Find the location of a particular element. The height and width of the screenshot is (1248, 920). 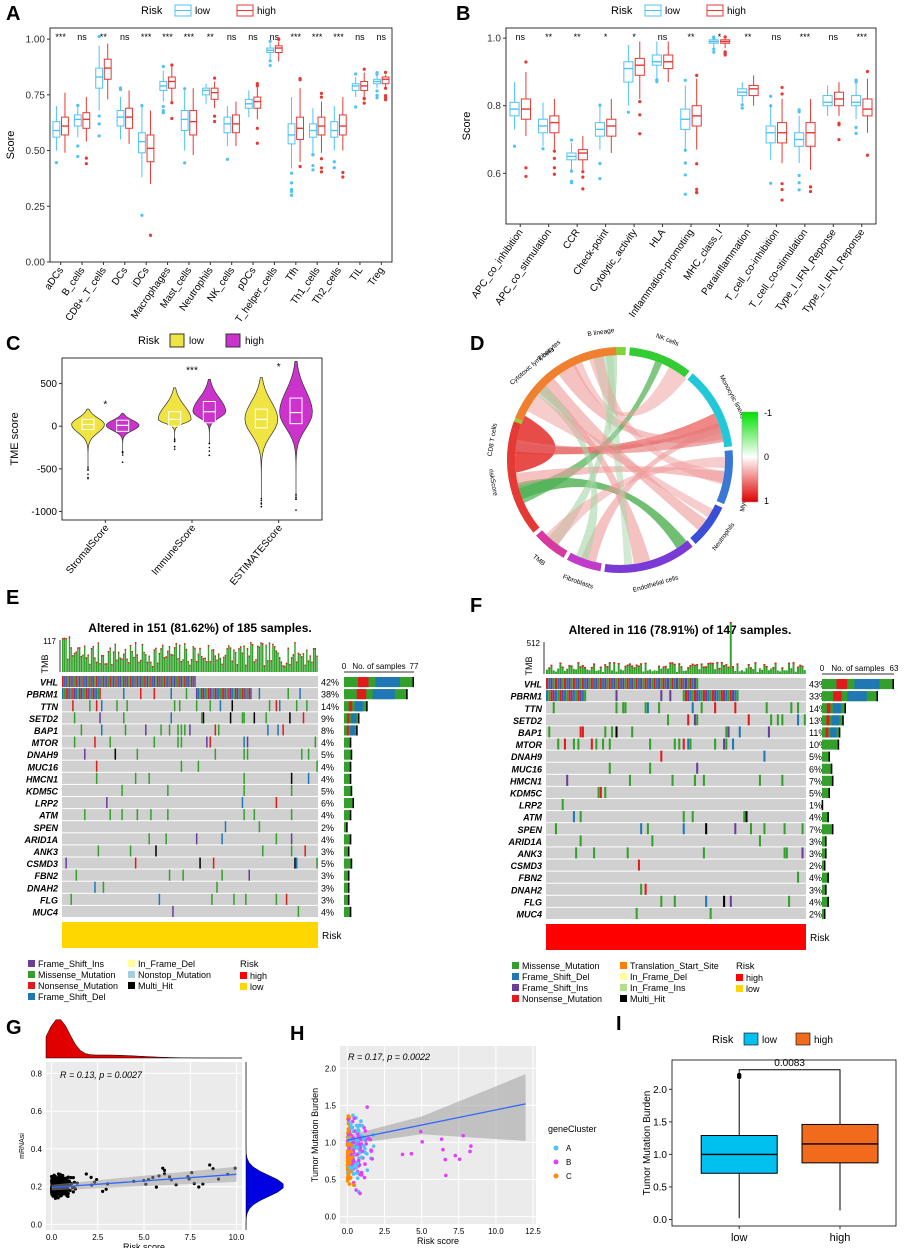

gene-label: DNAH2 is located at coordinates (42, 888).